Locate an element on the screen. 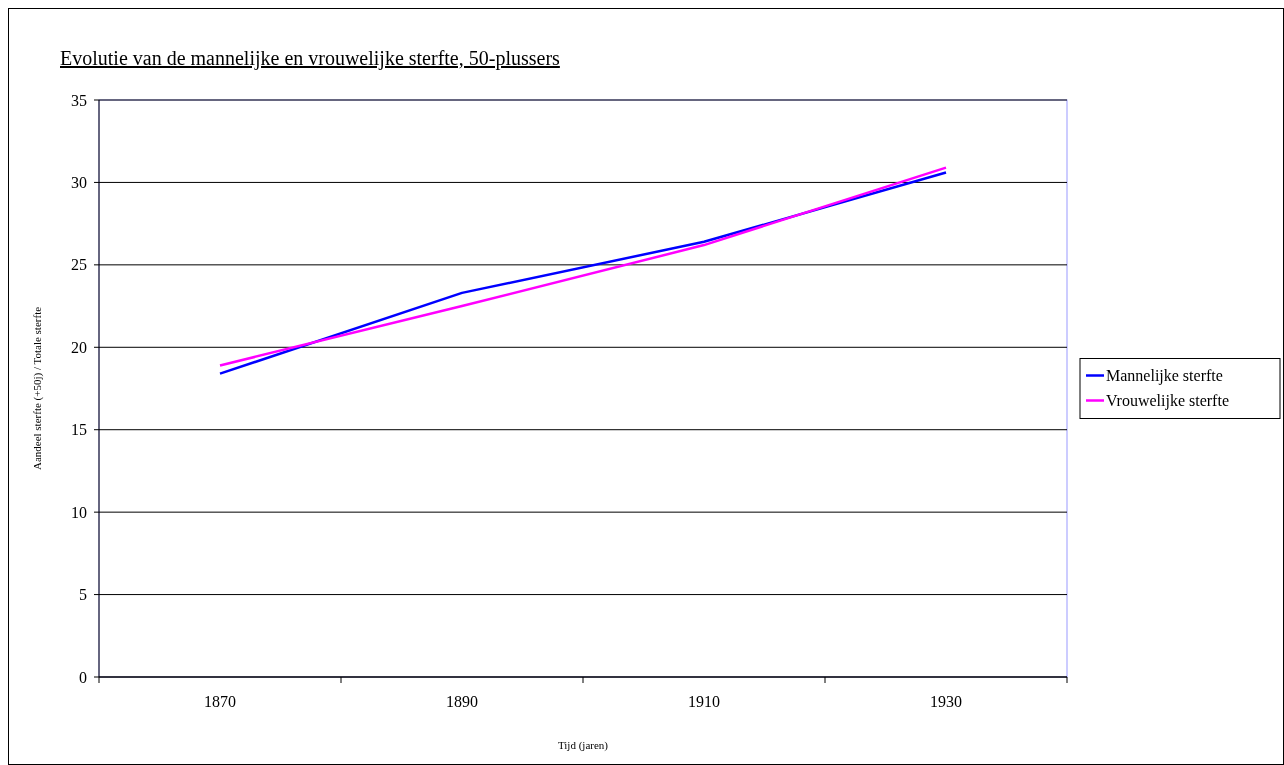 This screenshot has width=1284, height=765. y-tick-label: 5 is located at coordinates (83, 595).